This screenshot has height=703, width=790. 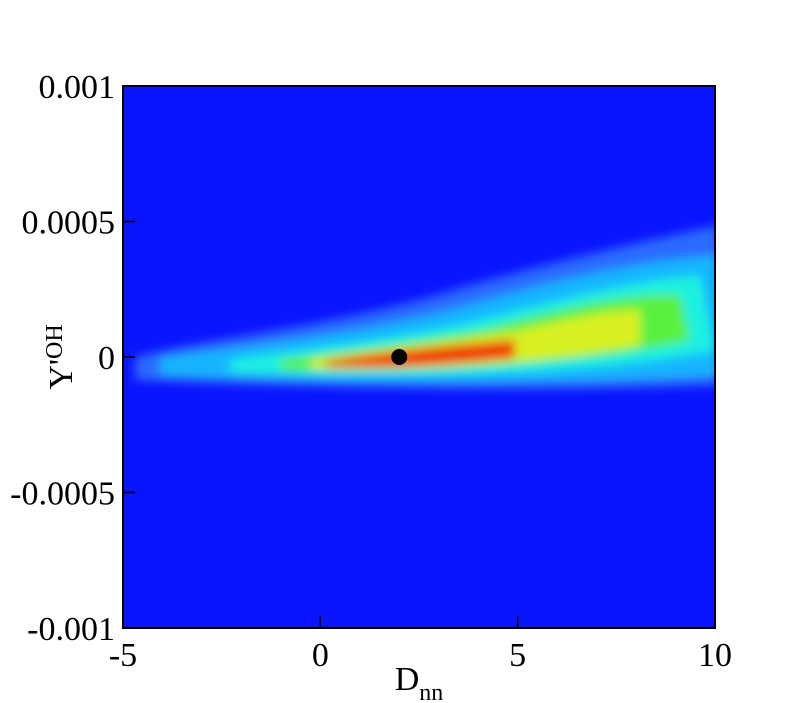 I want to click on x-axis-title: Dnn, so click(x=419, y=682).